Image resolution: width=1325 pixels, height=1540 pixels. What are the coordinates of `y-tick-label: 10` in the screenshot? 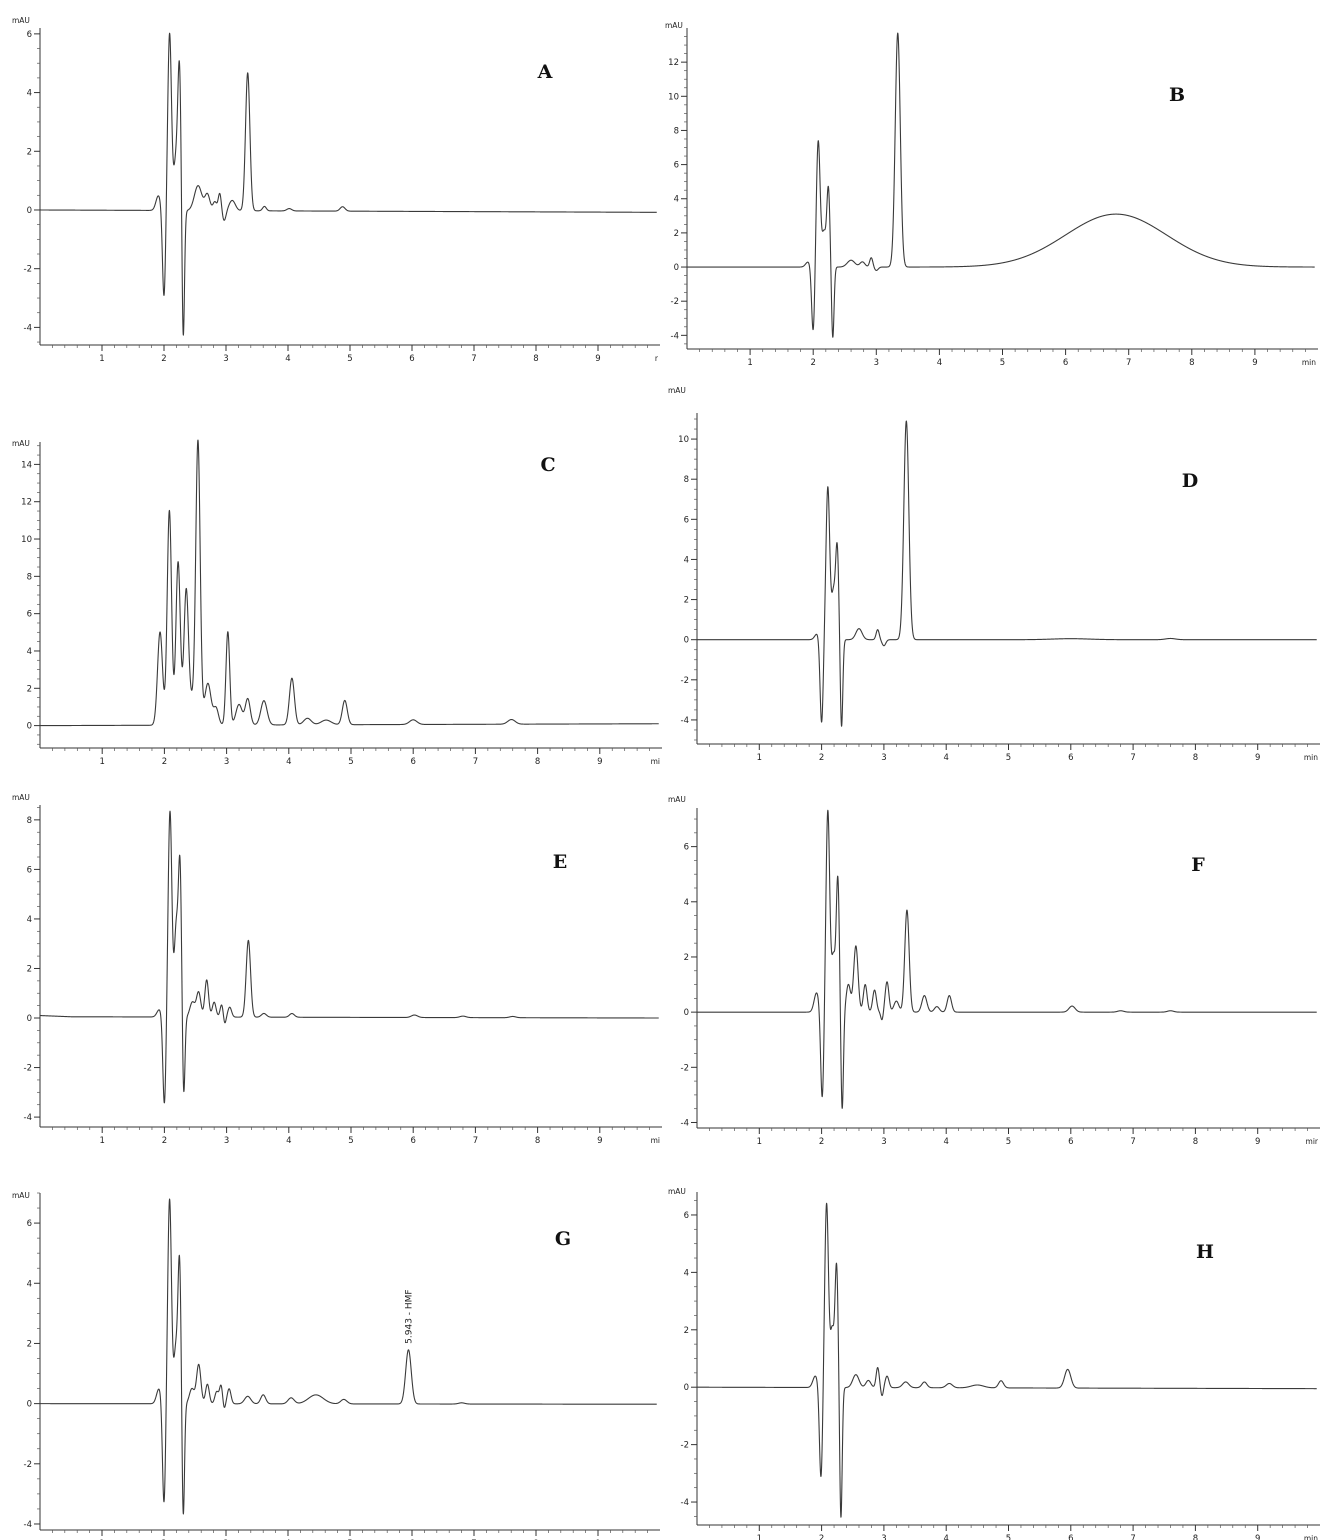 It's located at (673, 97).